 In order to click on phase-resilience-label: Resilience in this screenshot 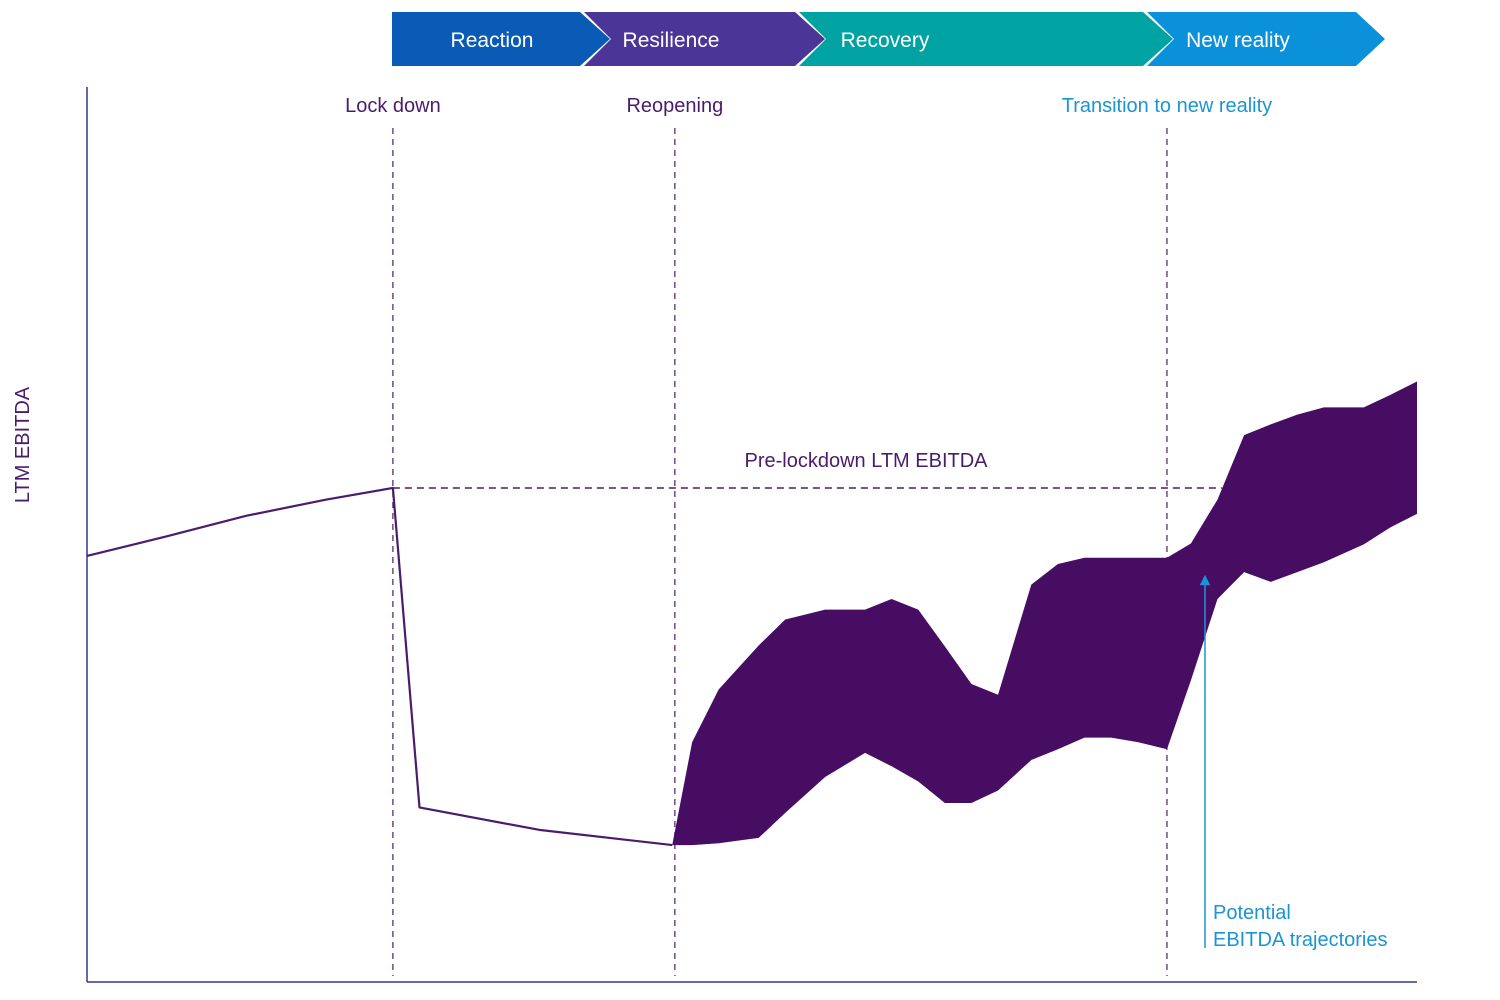, I will do `click(671, 40)`.